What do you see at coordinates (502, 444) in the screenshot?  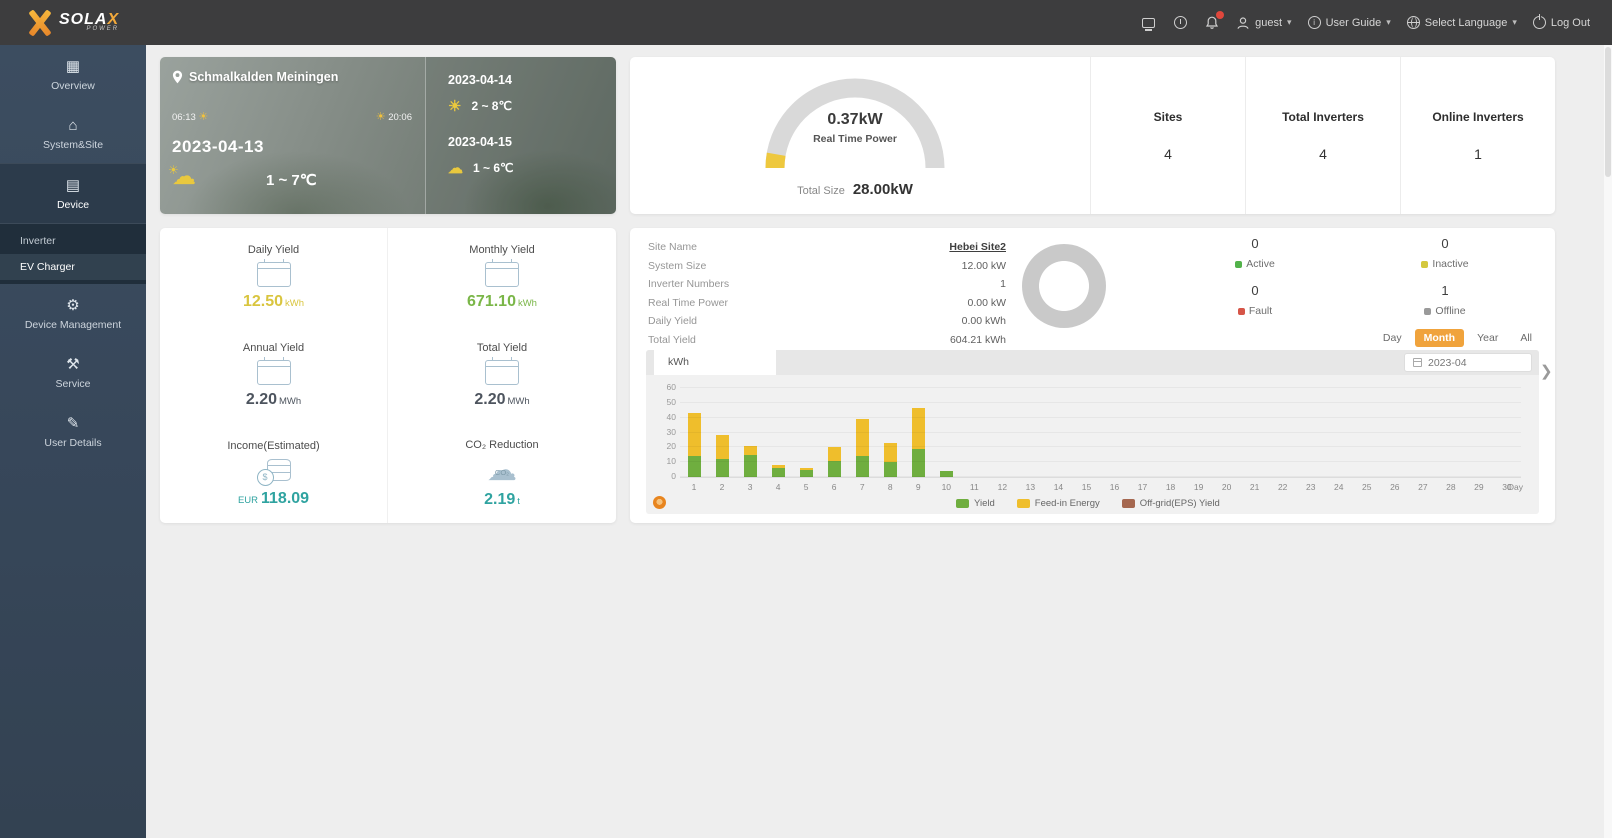 I see `yield-label: CO₂ Reduction` at bounding box center [502, 444].